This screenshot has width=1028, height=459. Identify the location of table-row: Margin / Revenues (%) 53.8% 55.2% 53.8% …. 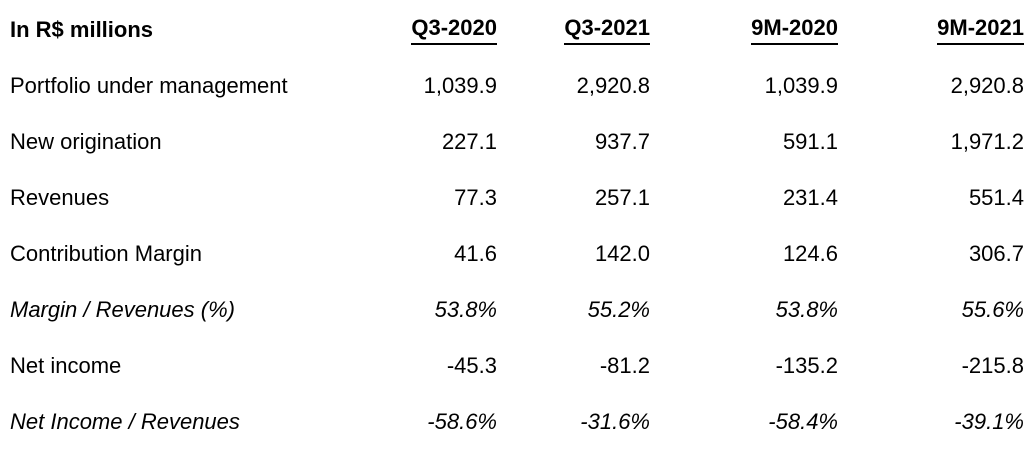
(512, 310).